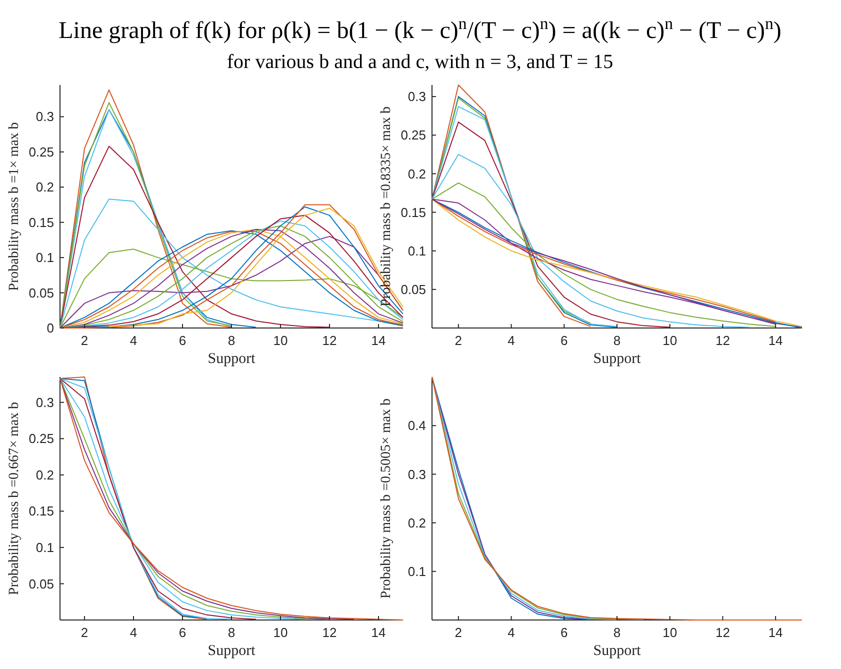 The image size is (841, 669). I want to click on y-axis-title: Probability mass b =1× max b, so click(14, 206).